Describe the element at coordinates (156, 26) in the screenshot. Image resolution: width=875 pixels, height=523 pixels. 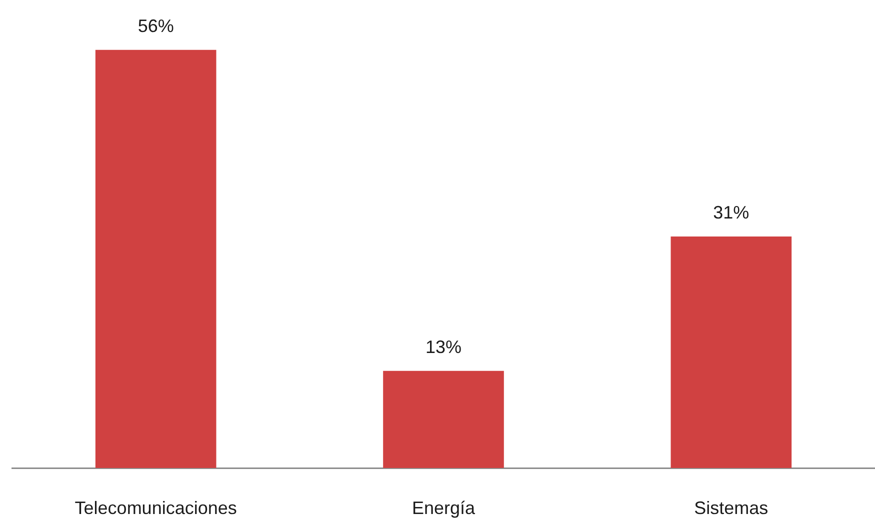
I see `data-label: 56%` at that location.